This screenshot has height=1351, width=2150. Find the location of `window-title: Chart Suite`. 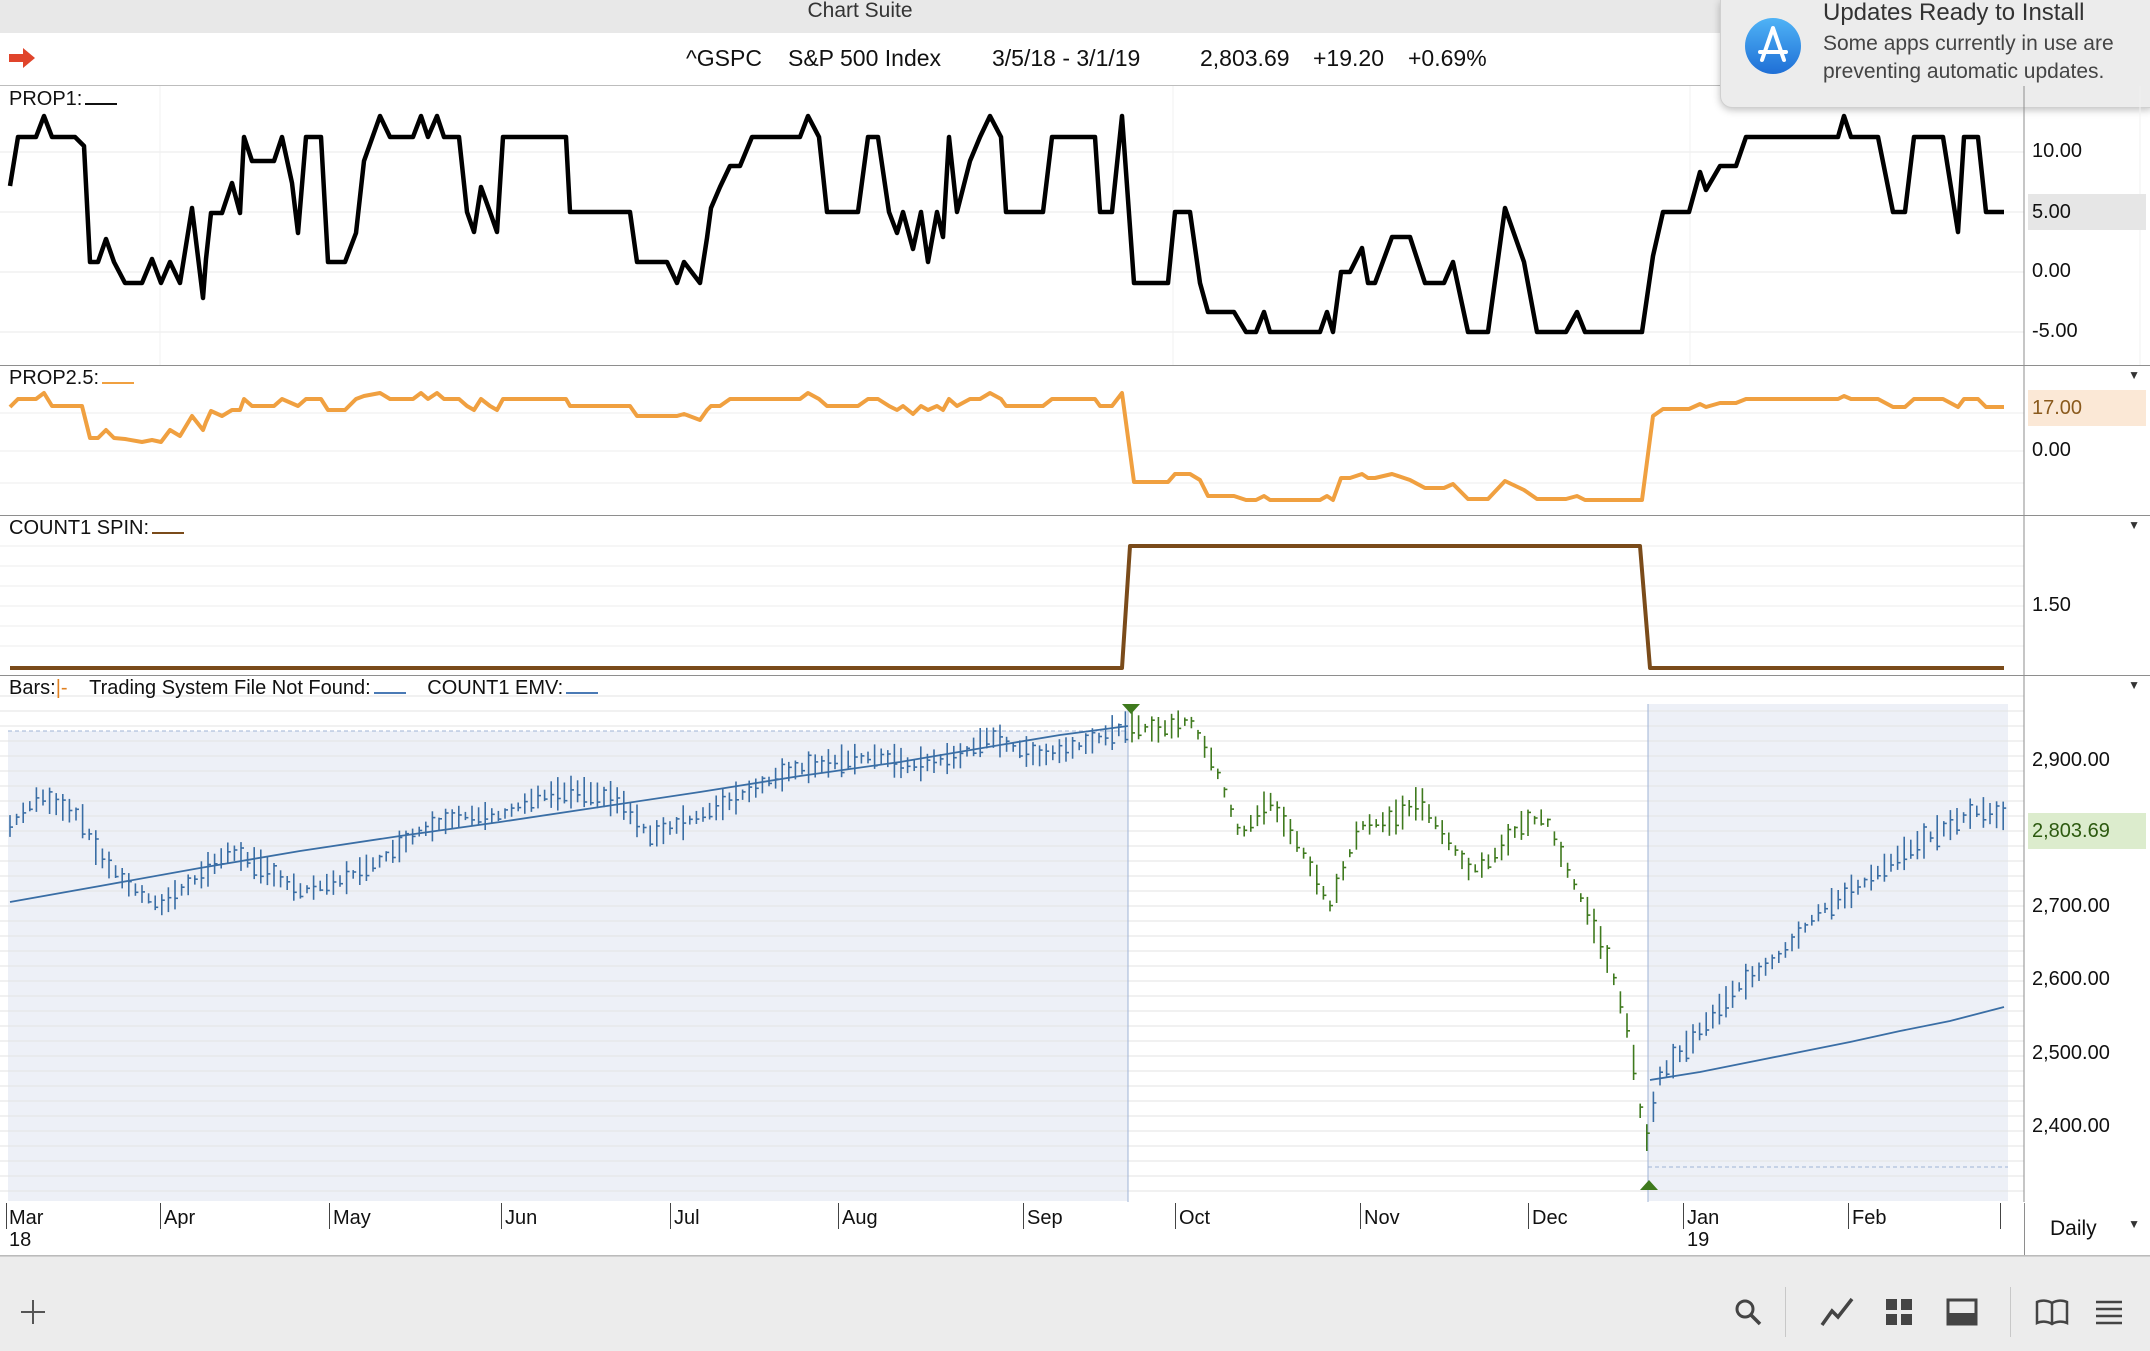

window-title: Chart Suite is located at coordinates (860, 11).